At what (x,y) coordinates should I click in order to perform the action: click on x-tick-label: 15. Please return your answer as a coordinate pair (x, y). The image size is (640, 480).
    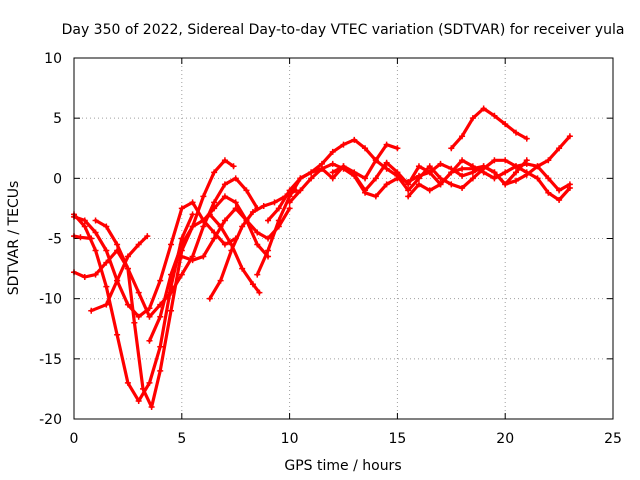
    Looking at the image, I should click on (397, 439).